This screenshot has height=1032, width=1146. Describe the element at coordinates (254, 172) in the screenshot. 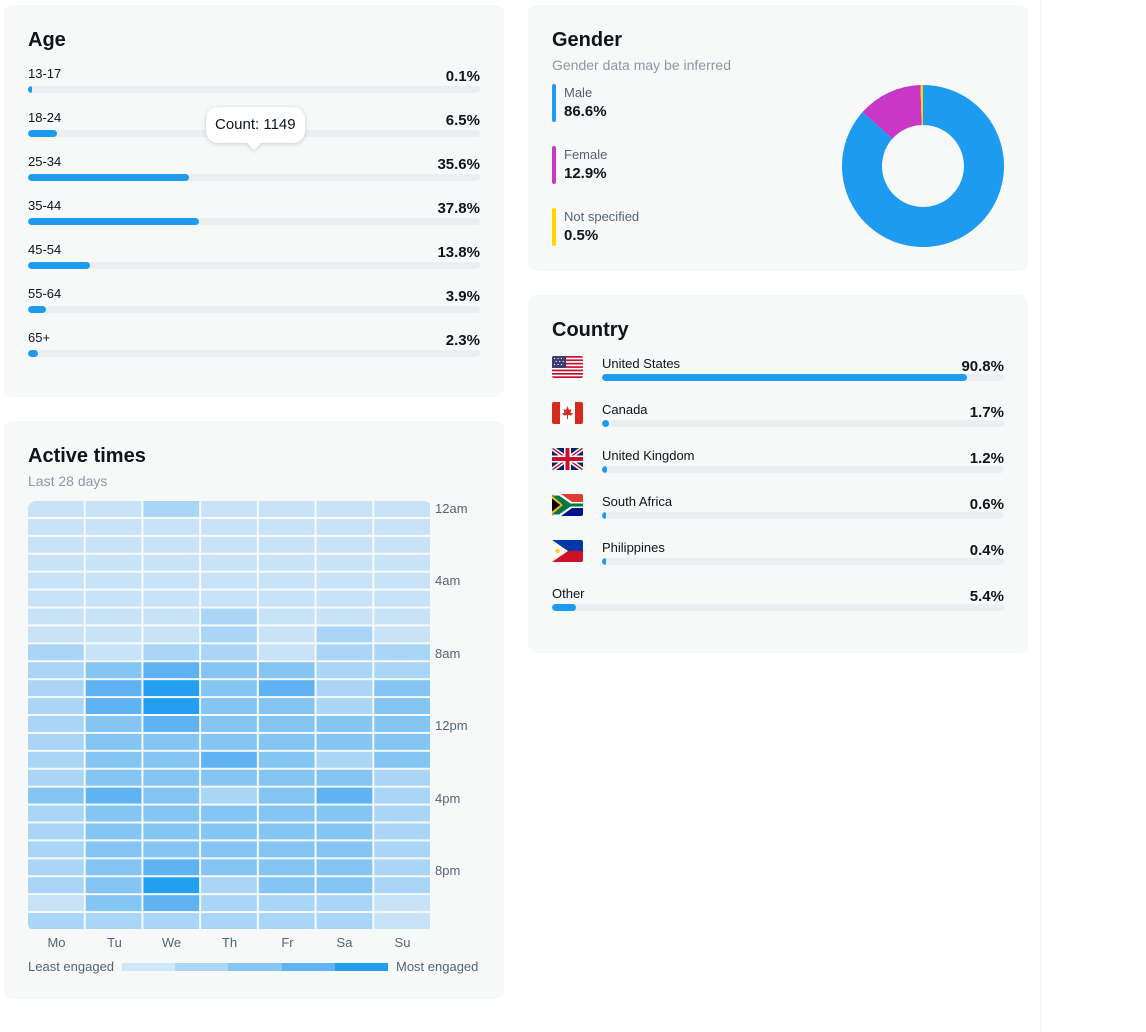

I see `age-row: 25-34 35.6%` at that location.